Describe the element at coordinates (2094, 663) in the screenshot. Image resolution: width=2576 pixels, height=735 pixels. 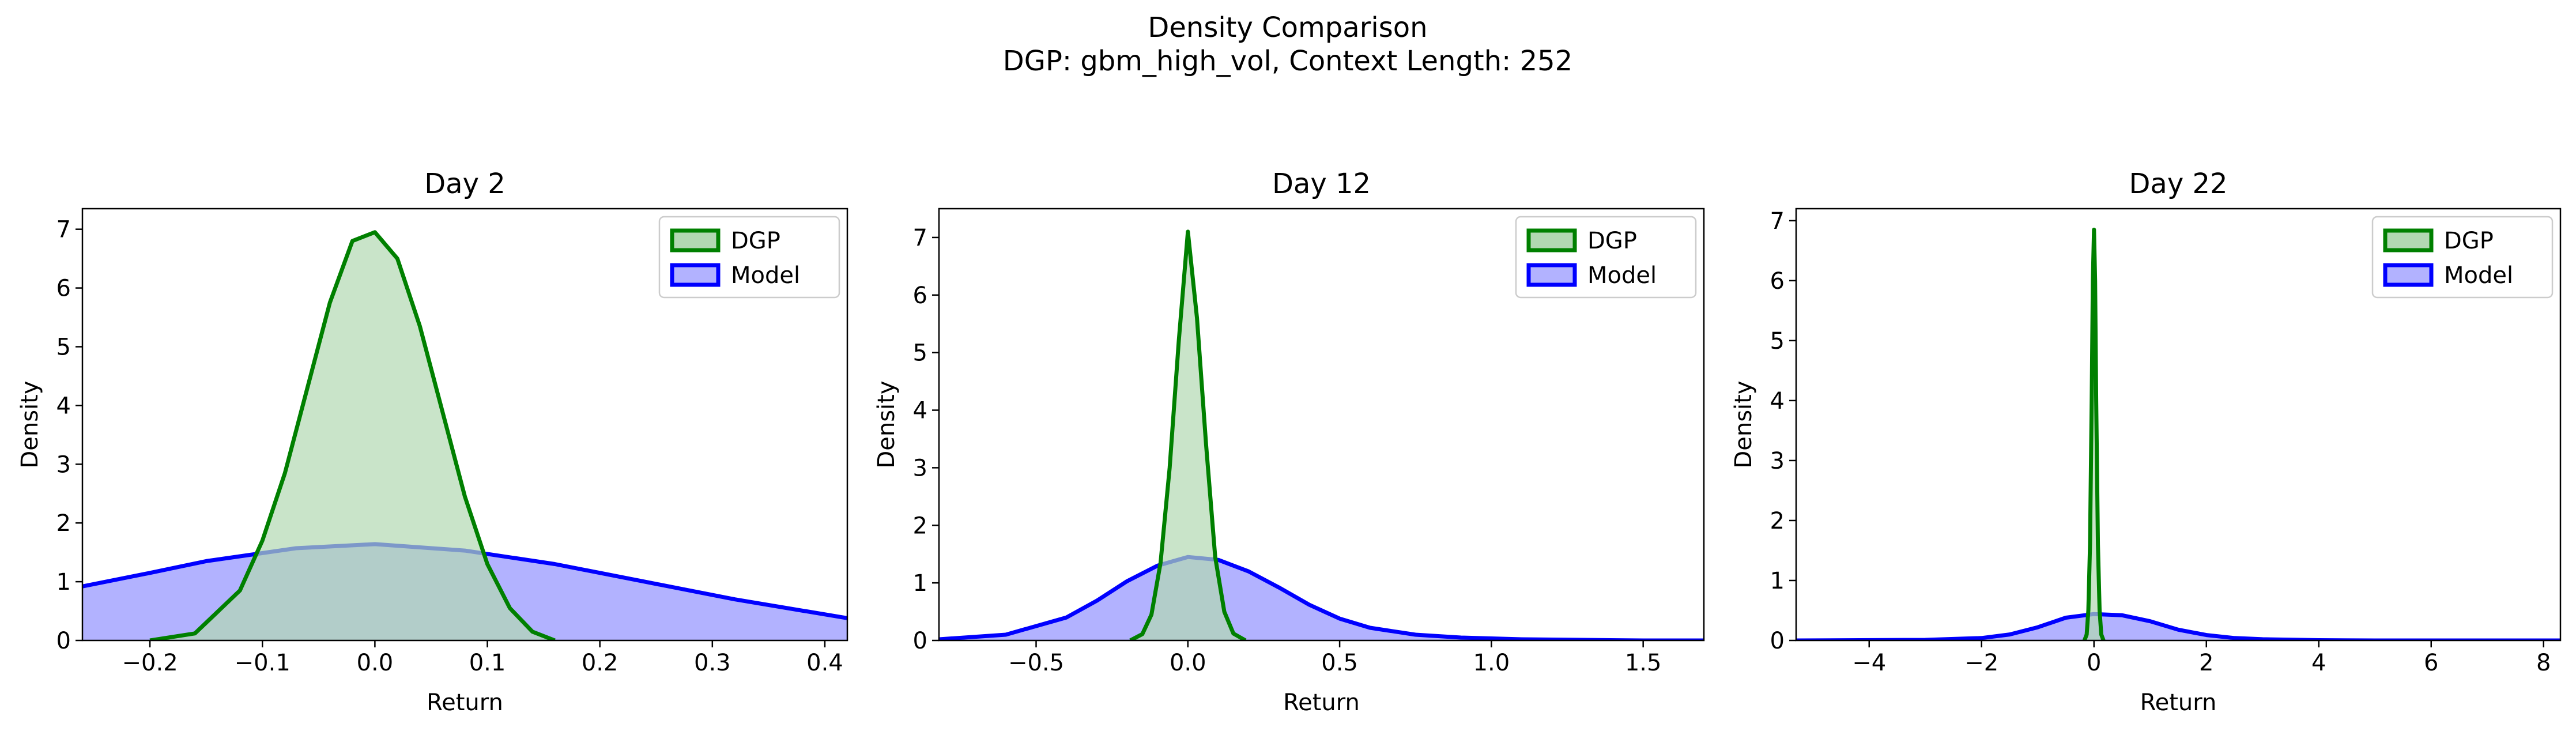
I see `x-tick-label: 0` at that location.